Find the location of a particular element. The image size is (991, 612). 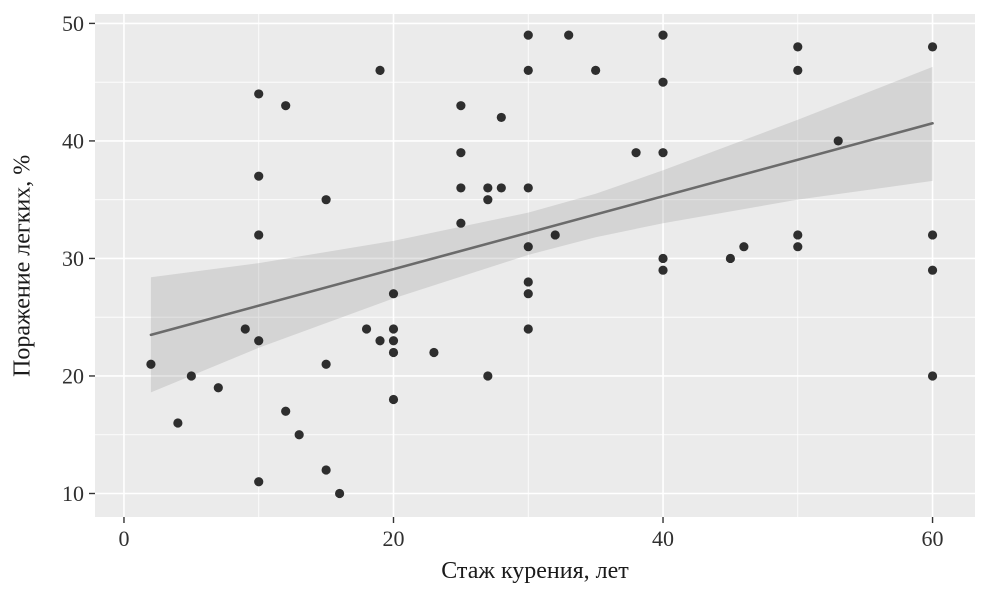

x-tick-label: 60 is located at coordinates (933, 538).